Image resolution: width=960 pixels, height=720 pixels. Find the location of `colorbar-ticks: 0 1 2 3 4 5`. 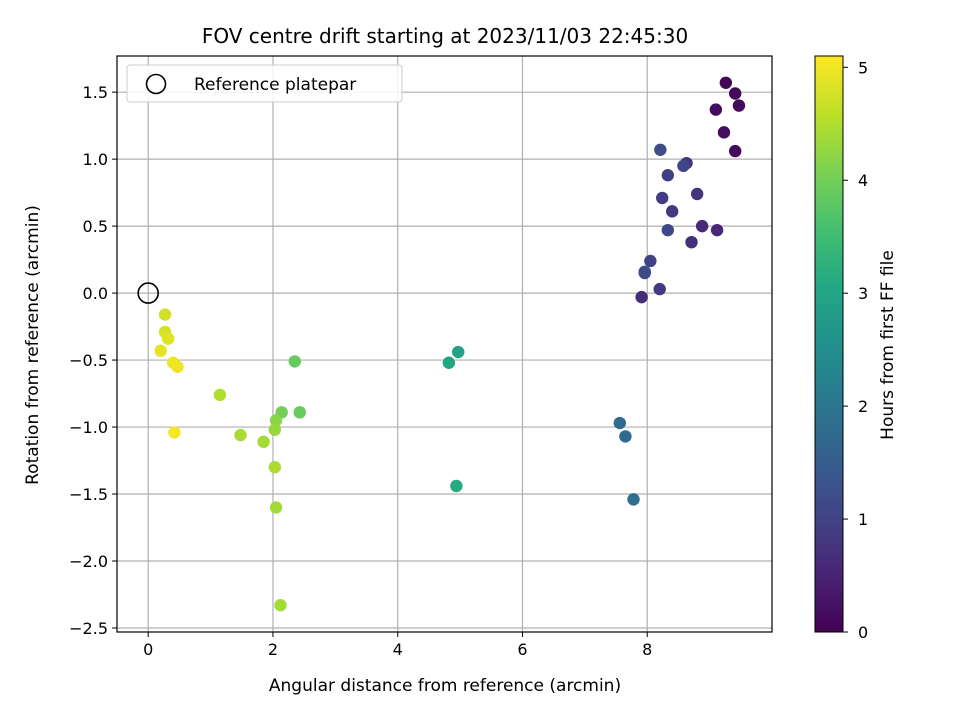

colorbar-ticks: 0 1 2 3 4 5 is located at coordinates (855, 350).